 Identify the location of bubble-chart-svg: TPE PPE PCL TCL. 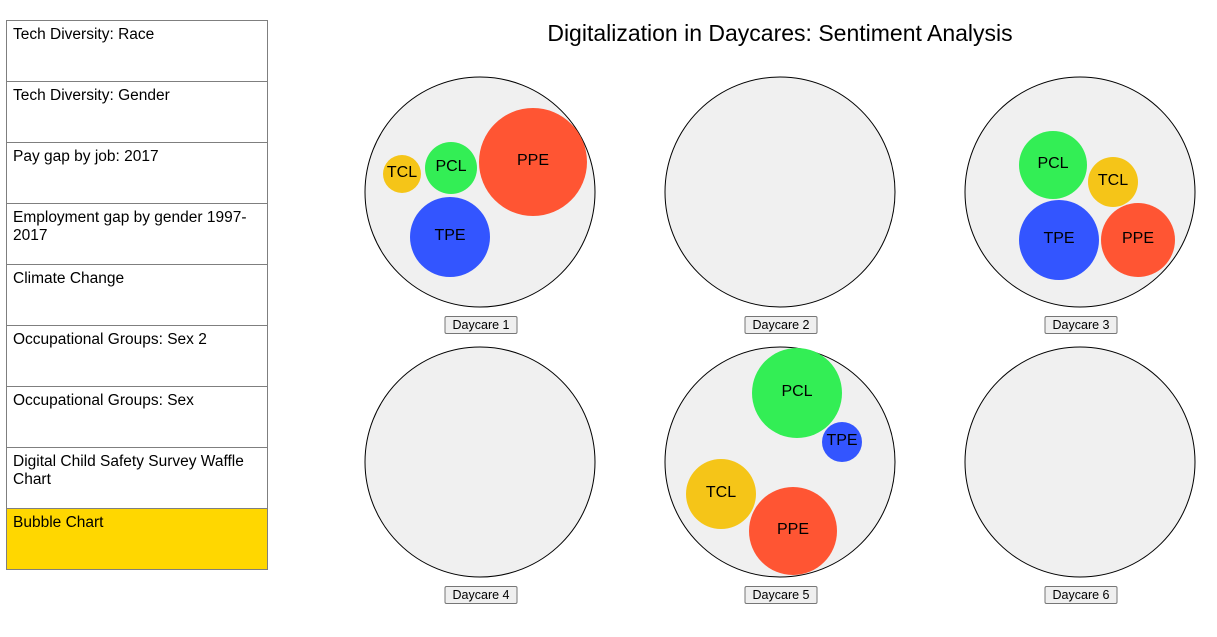
(1080, 192).